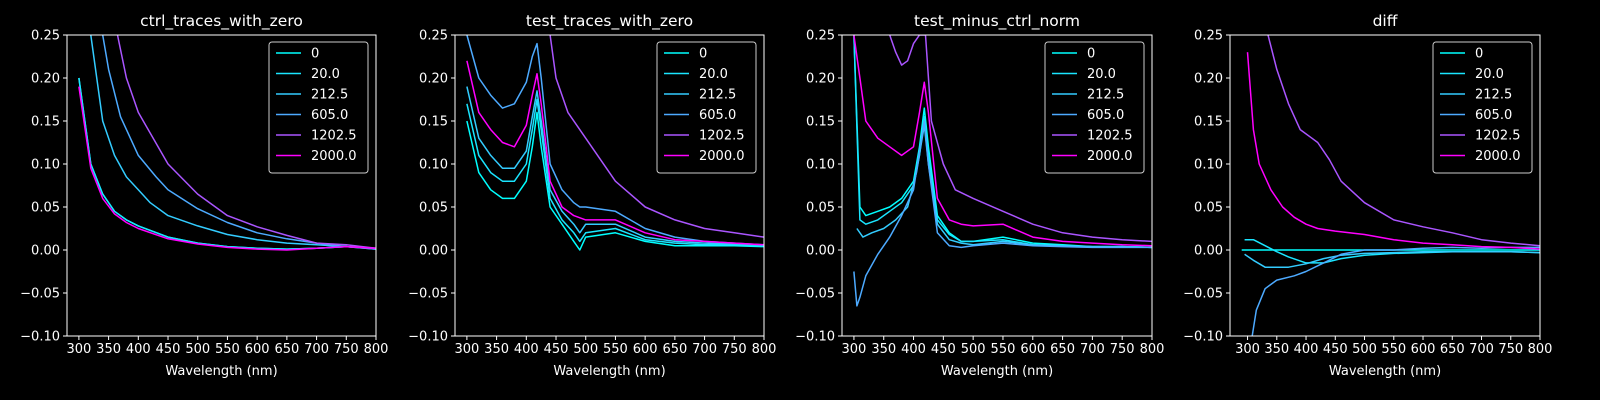  What do you see at coordinates (556, 349) in the screenshot?
I see `x-tick-label: 450` at bounding box center [556, 349].